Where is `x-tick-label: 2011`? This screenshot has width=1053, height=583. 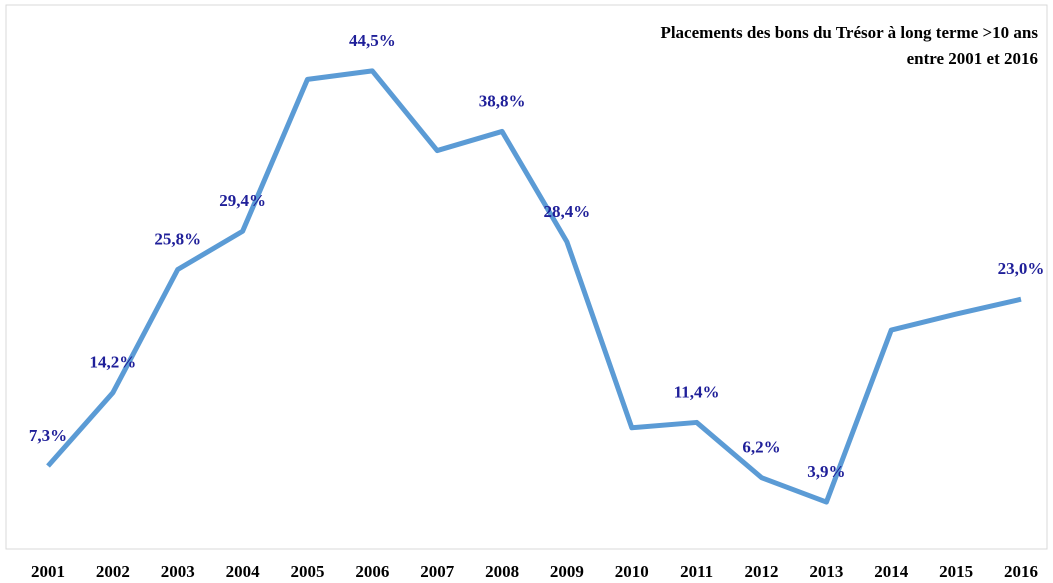
x-tick-label: 2011 is located at coordinates (696, 571).